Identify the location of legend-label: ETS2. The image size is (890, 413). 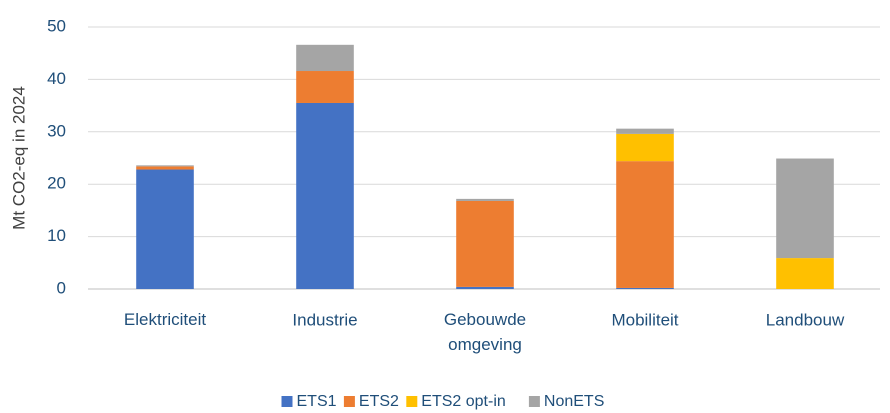
(379, 401).